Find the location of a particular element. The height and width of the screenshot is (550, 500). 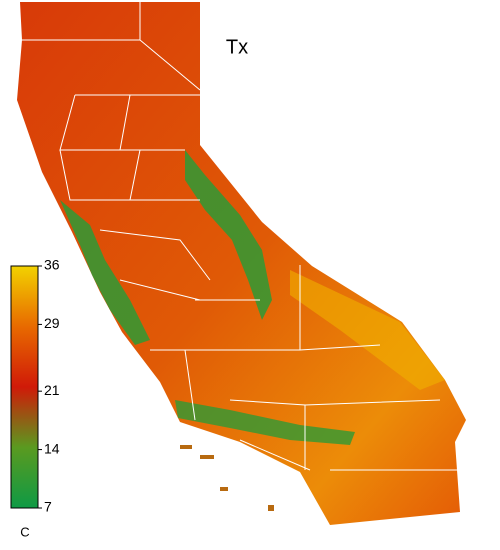

islands is located at coordinates (227, 478).